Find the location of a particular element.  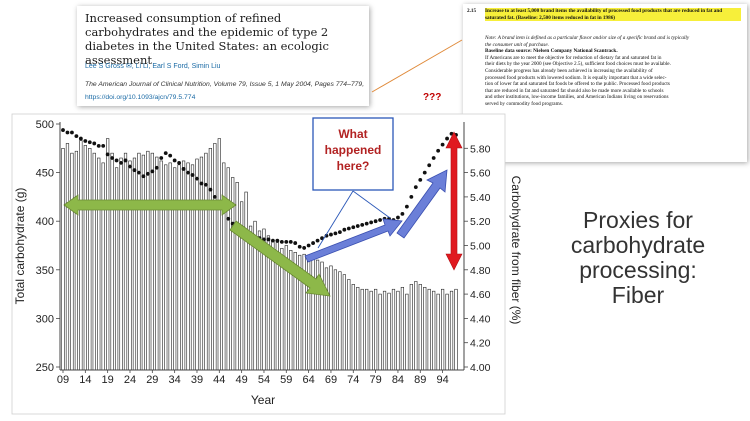

x-tick-label: 24 is located at coordinates (130, 380).